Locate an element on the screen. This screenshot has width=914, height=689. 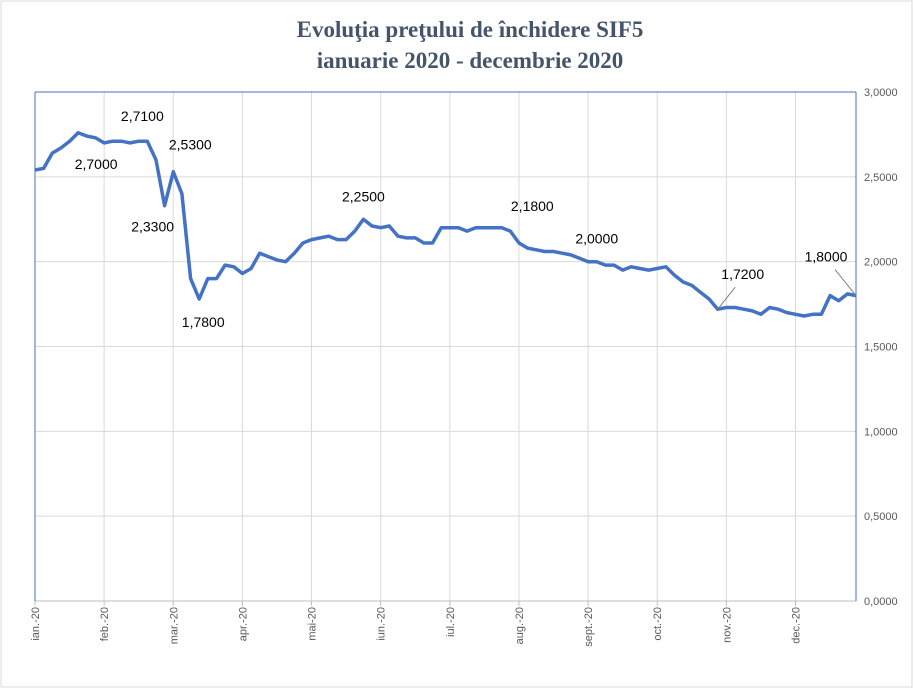
y-tick-label: 0,0000 is located at coordinates (881, 602).